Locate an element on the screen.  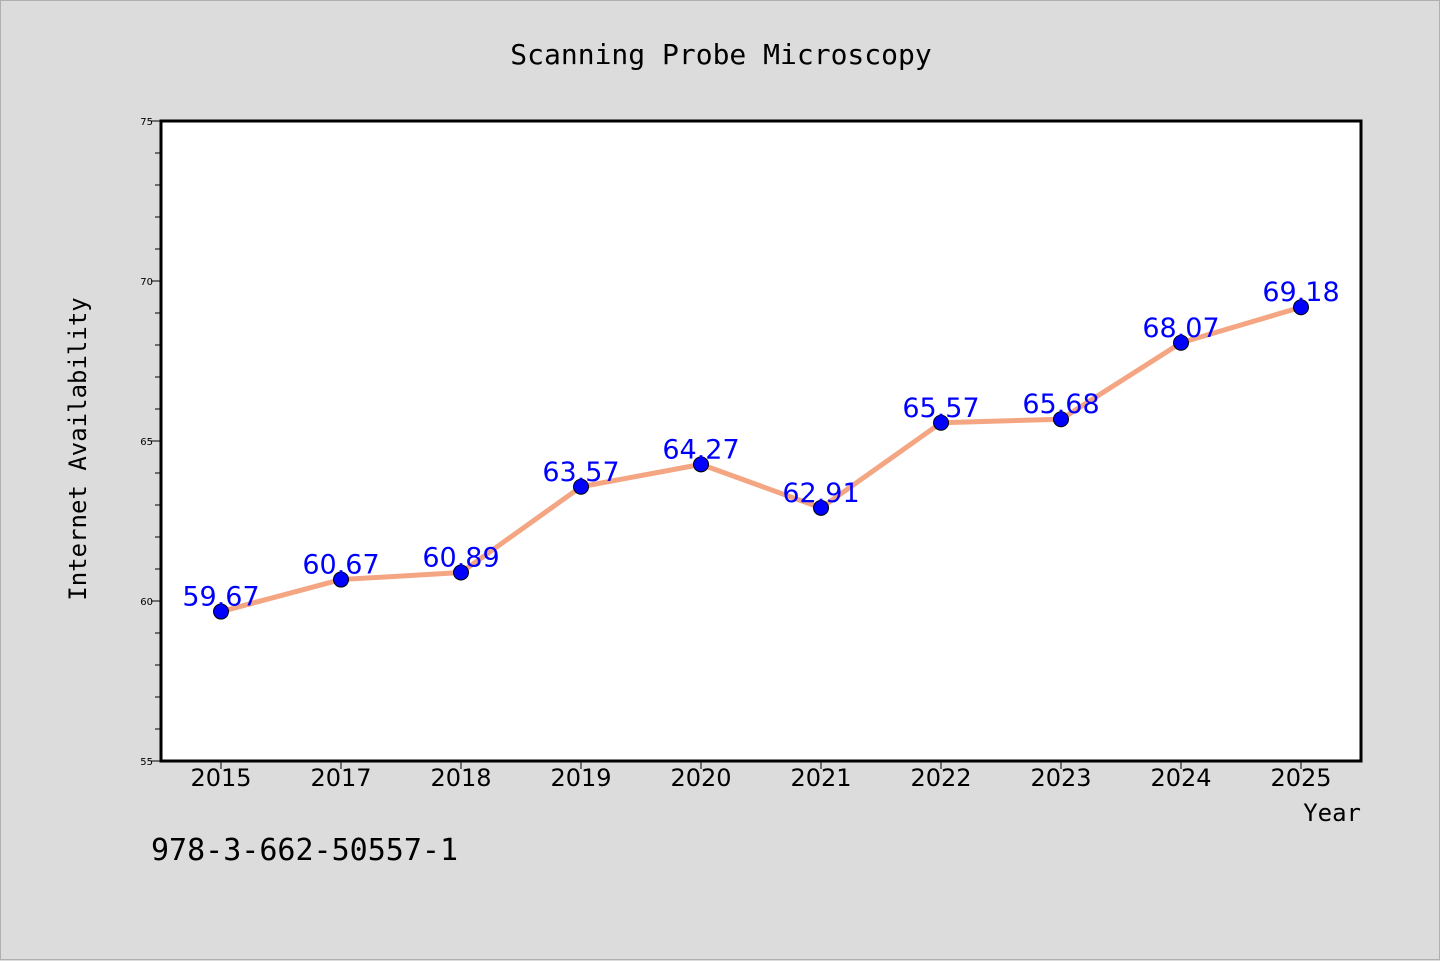
x-axis-label: Year is located at coordinates (1332, 813).